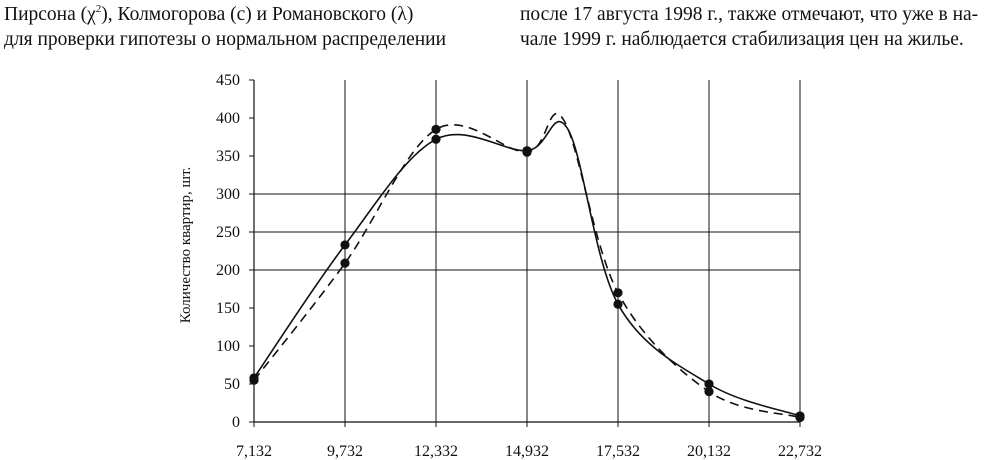 This screenshot has width=1003, height=460. Describe the element at coordinates (436, 451) in the screenshot. I see `x-tick-label: 12,332` at that location.